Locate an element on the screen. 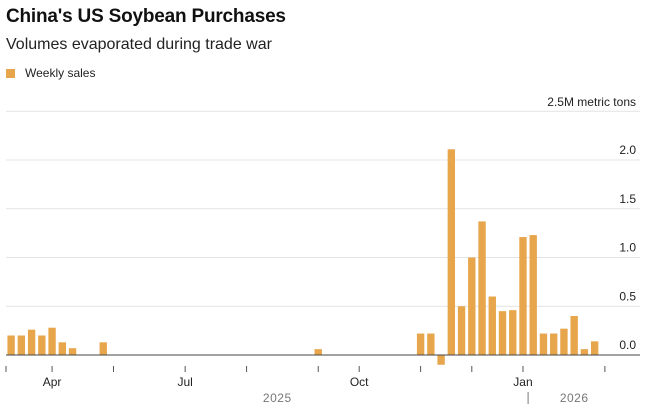 The image size is (652, 409). x-tick-label: Jul is located at coordinates (184, 382).